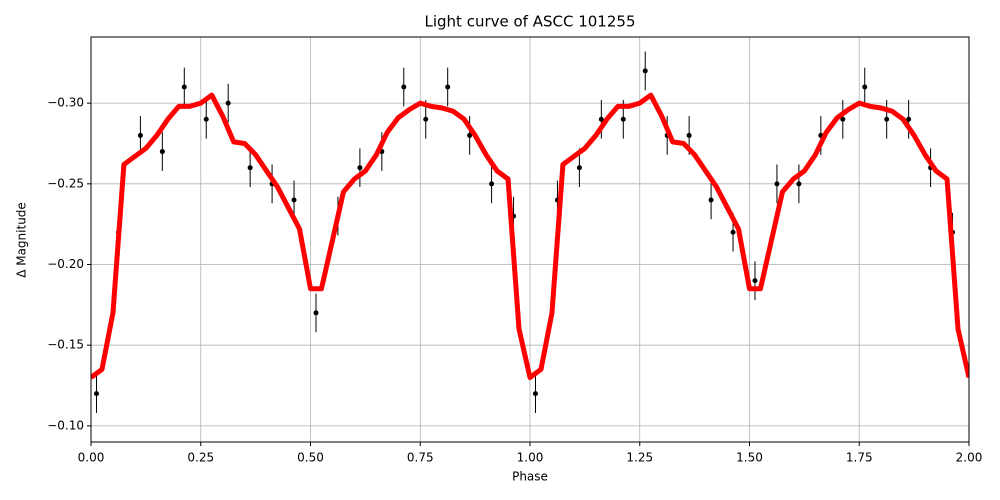 This screenshot has height=500, width=1000. What do you see at coordinates (65, 345) in the screenshot?
I see `y-tick-label: −0.15` at bounding box center [65, 345].